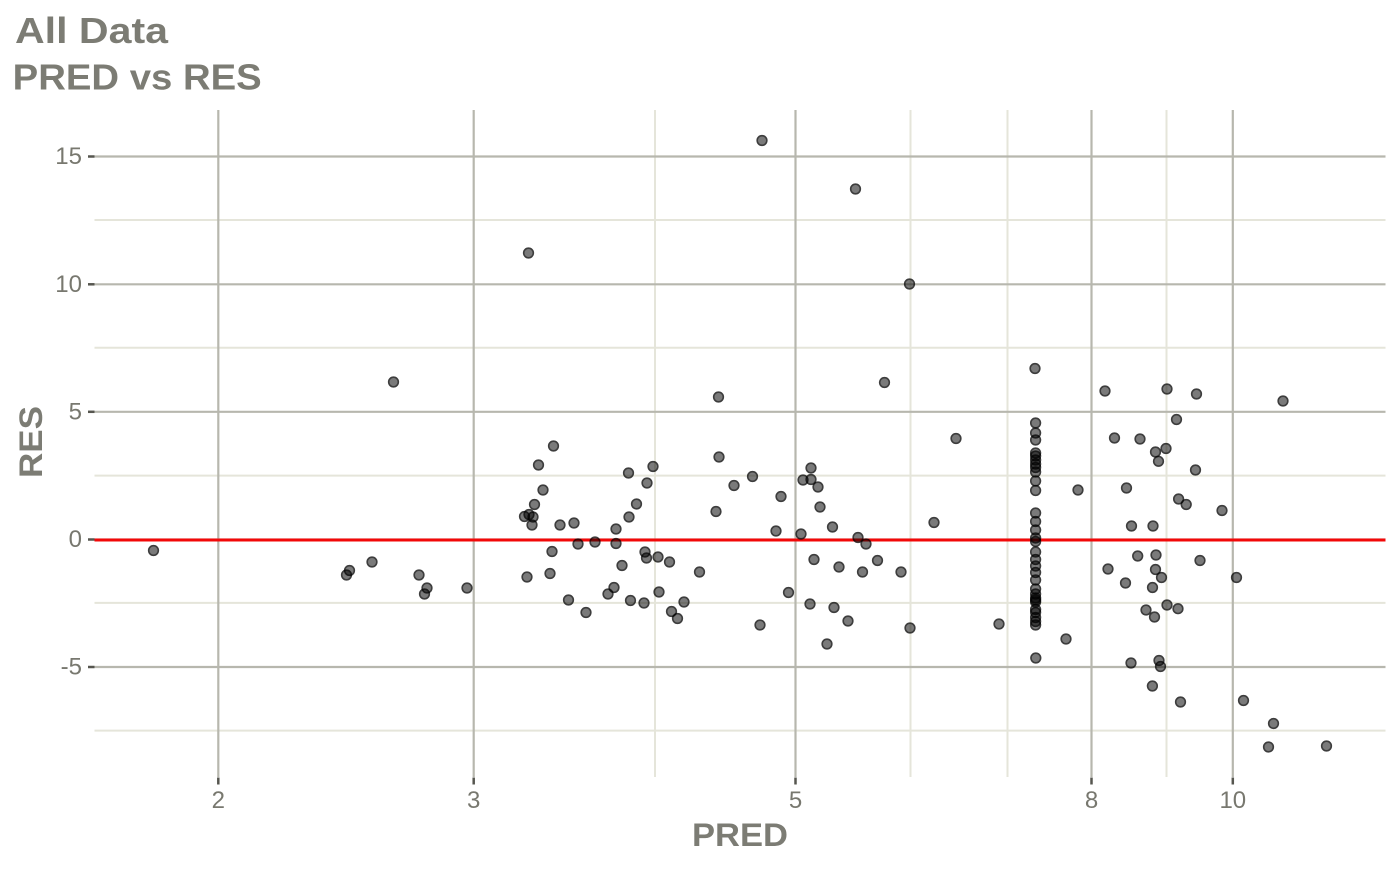  Describe the element at coordinates (137, 77) in the screenshot. I see `svg-text: PRED vs RES` at that location.